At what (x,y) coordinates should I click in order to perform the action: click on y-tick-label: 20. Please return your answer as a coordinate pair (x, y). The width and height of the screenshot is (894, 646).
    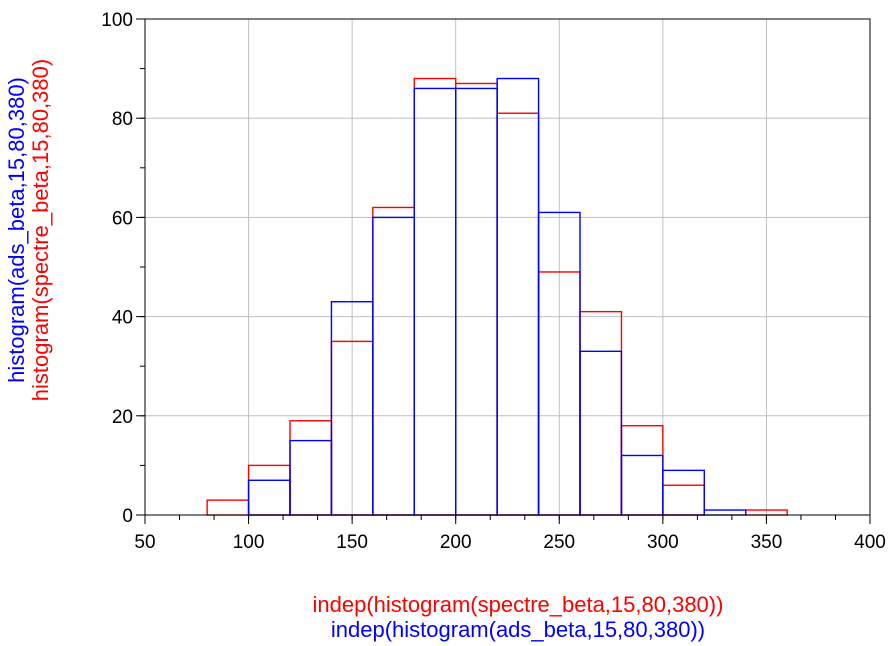
    Looking at the image, I should click on (122, 417).